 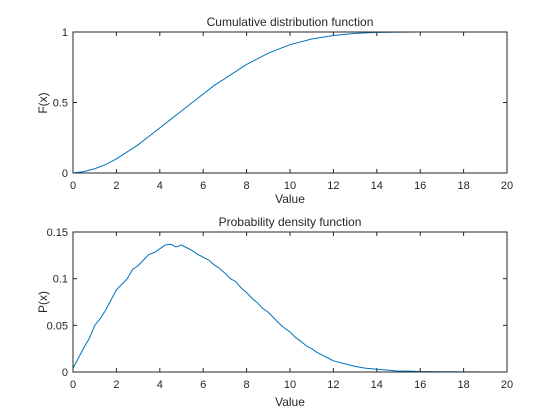 I want to click on cdf-title: Cumulative distribution function, so click(x=290, y=22).